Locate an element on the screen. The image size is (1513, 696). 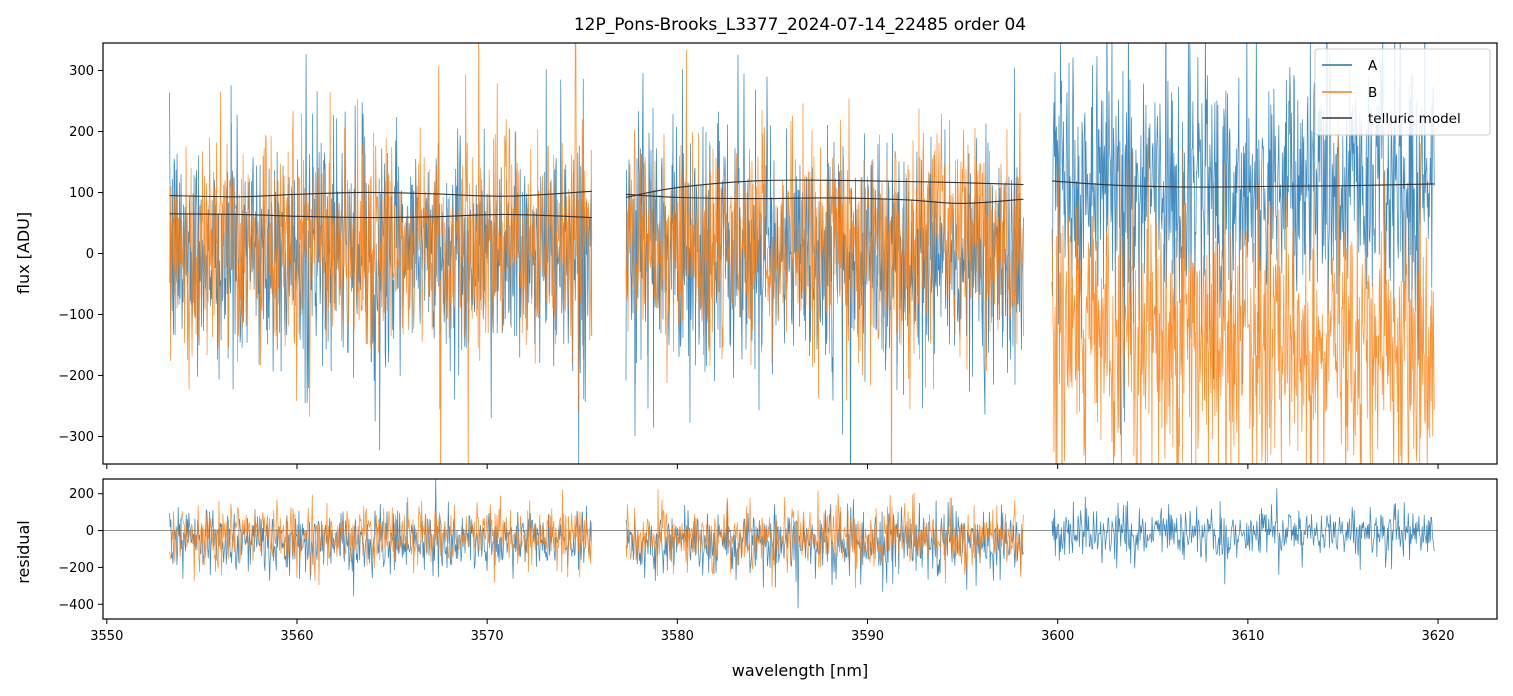
flux-y-tick-label: 0 is located at coordinates (90, 254).